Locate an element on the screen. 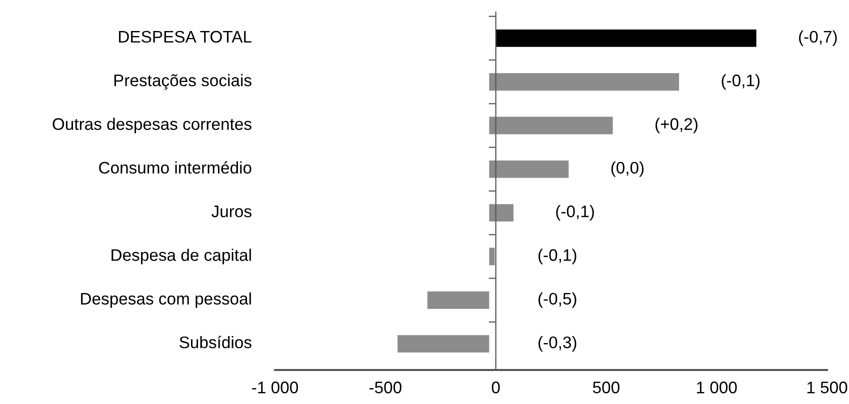 This screenshot has height=404, width=849. annotation: (-0,7) is located at coordinates (818, 38).